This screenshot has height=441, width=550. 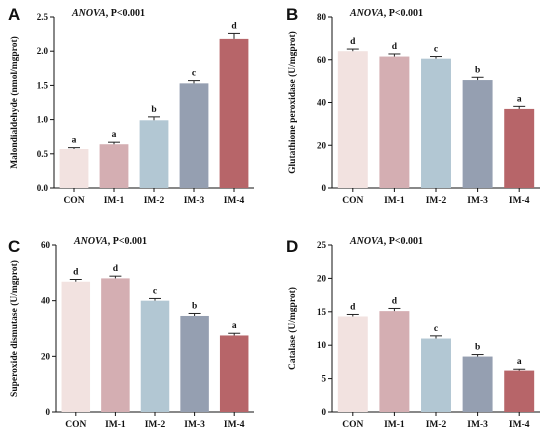 What do you see at coordinates (322, 345) in the screenshot?
I see `y-tick-label: 10` at bounding box center [322, 345].